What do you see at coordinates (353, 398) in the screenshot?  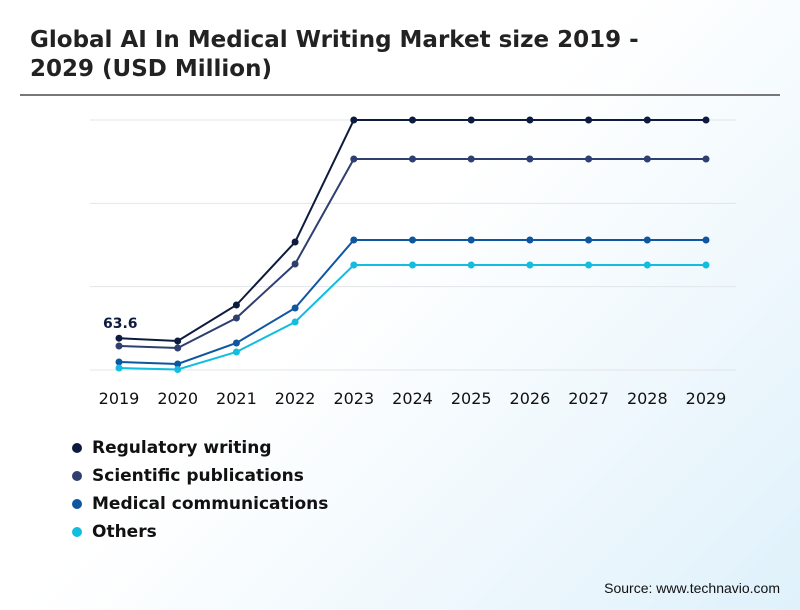 I see `x-tick-label: 2023` at bounding box center [353, 398].